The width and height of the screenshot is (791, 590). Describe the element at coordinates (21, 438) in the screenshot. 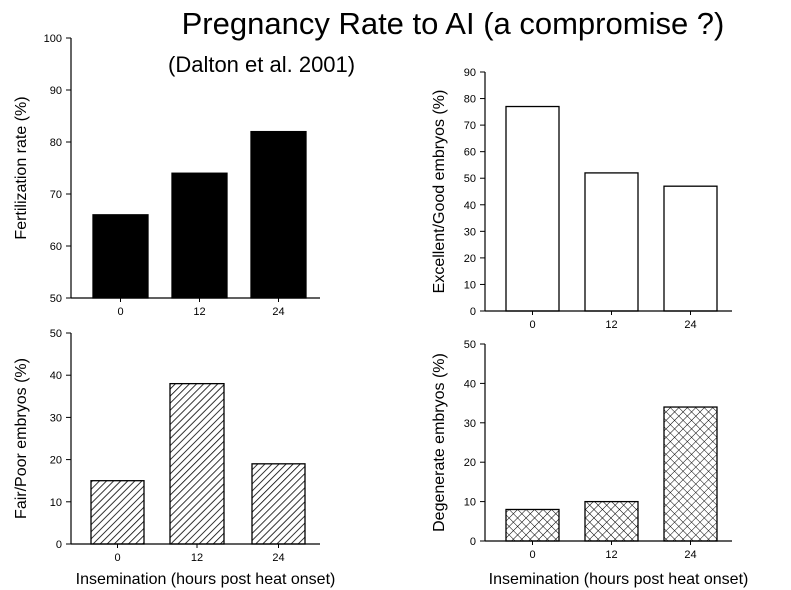

I see `y-axis-label: Fair/Poor embryos (%)` at that location.